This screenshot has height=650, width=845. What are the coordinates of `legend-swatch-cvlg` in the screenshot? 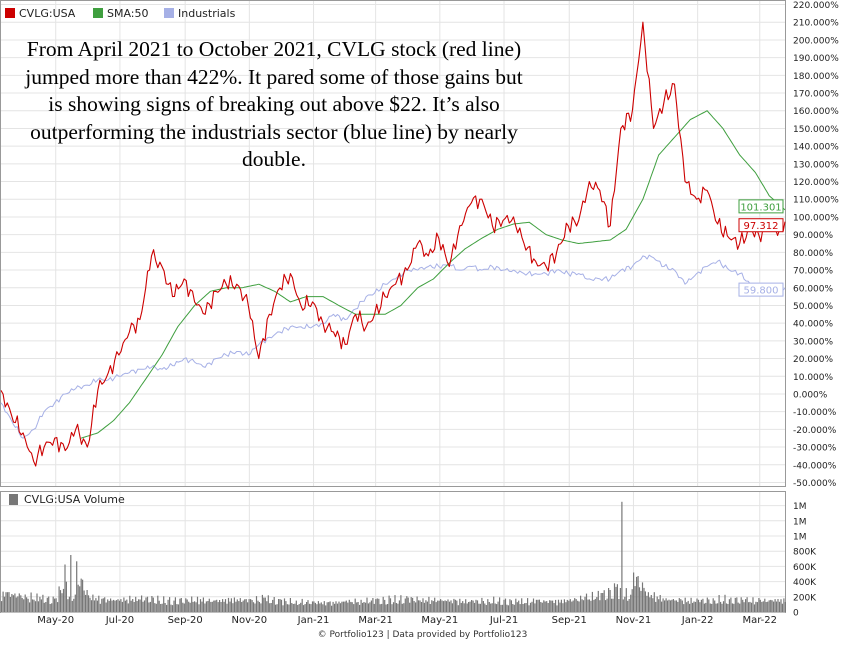 It's located at (10, 13).